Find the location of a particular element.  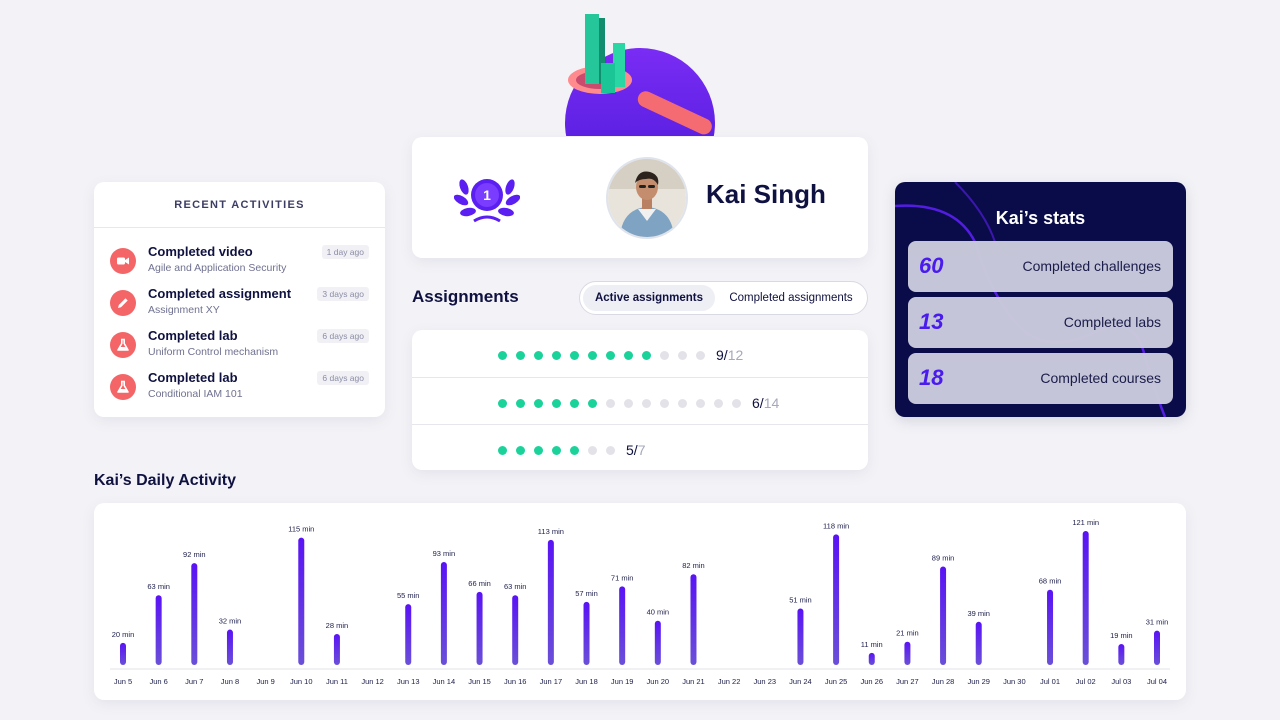

x-tick-label: Jun 20 is located at coordinates (658, 681).